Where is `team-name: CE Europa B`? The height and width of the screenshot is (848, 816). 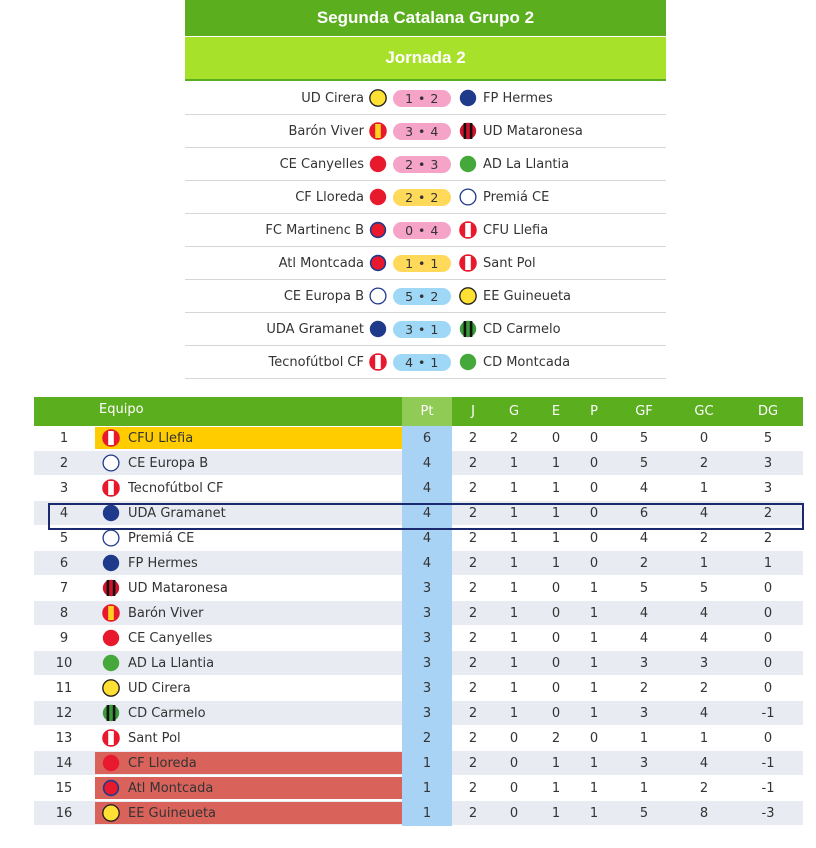
team-name: CE Europa B is located at coordinates (168, 463).